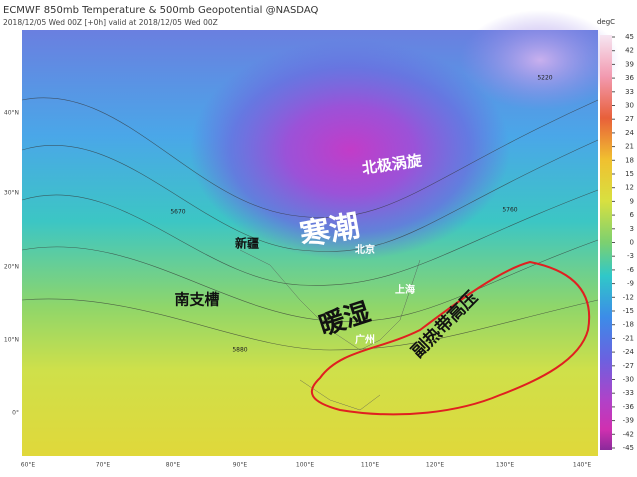 The height and width of the screenshot is (477, 637). Describe the element at coordinates (632, 215) in the screenshot. I see `colorbar-label: 6` at that location.